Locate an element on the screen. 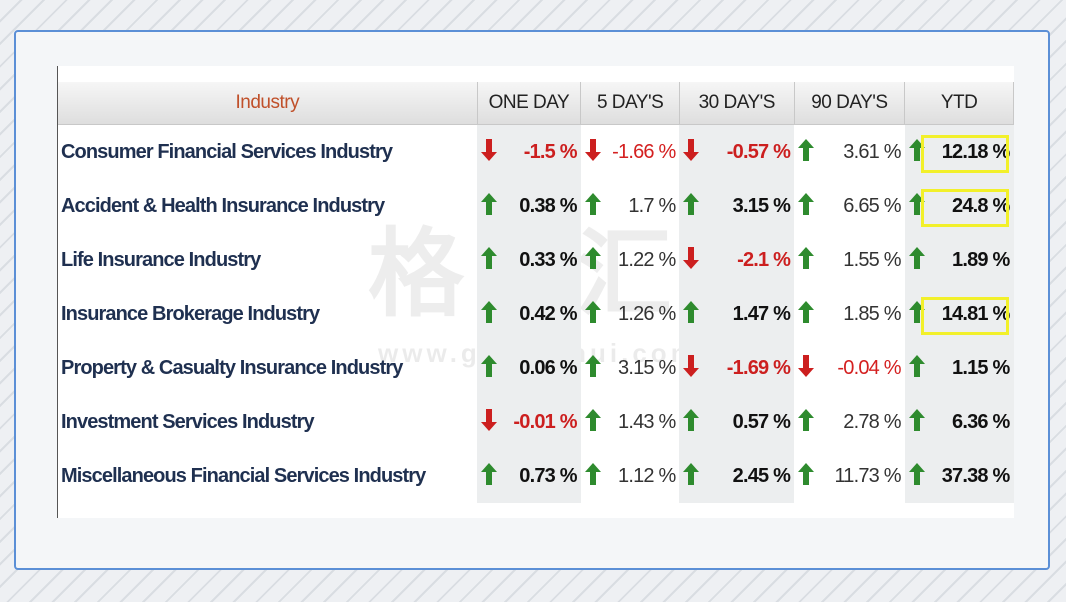 This screenshot has width=1066, height=602. cell-30-days: 2.45 % is located at coordinates (737, 476).